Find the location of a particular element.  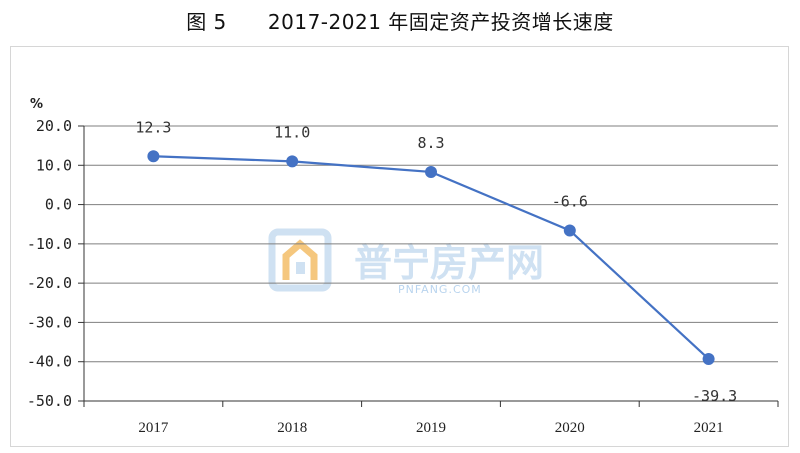

x-tick-label: 2017 is located at coordinates (153, 428).